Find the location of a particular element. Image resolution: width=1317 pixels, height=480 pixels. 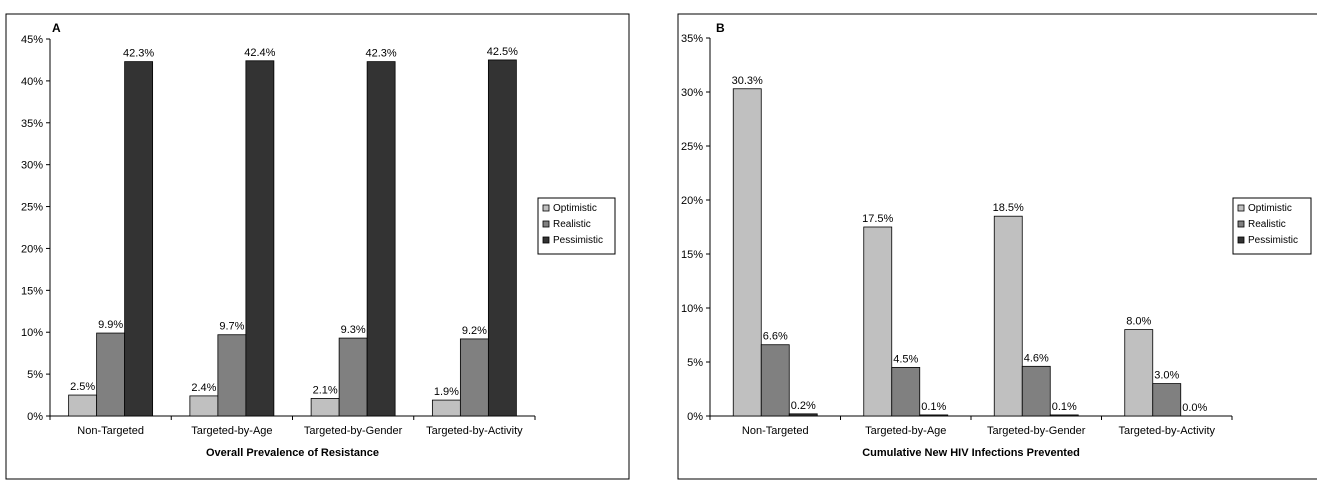

data-label: 2.5% is located at coordinates (82, 387).